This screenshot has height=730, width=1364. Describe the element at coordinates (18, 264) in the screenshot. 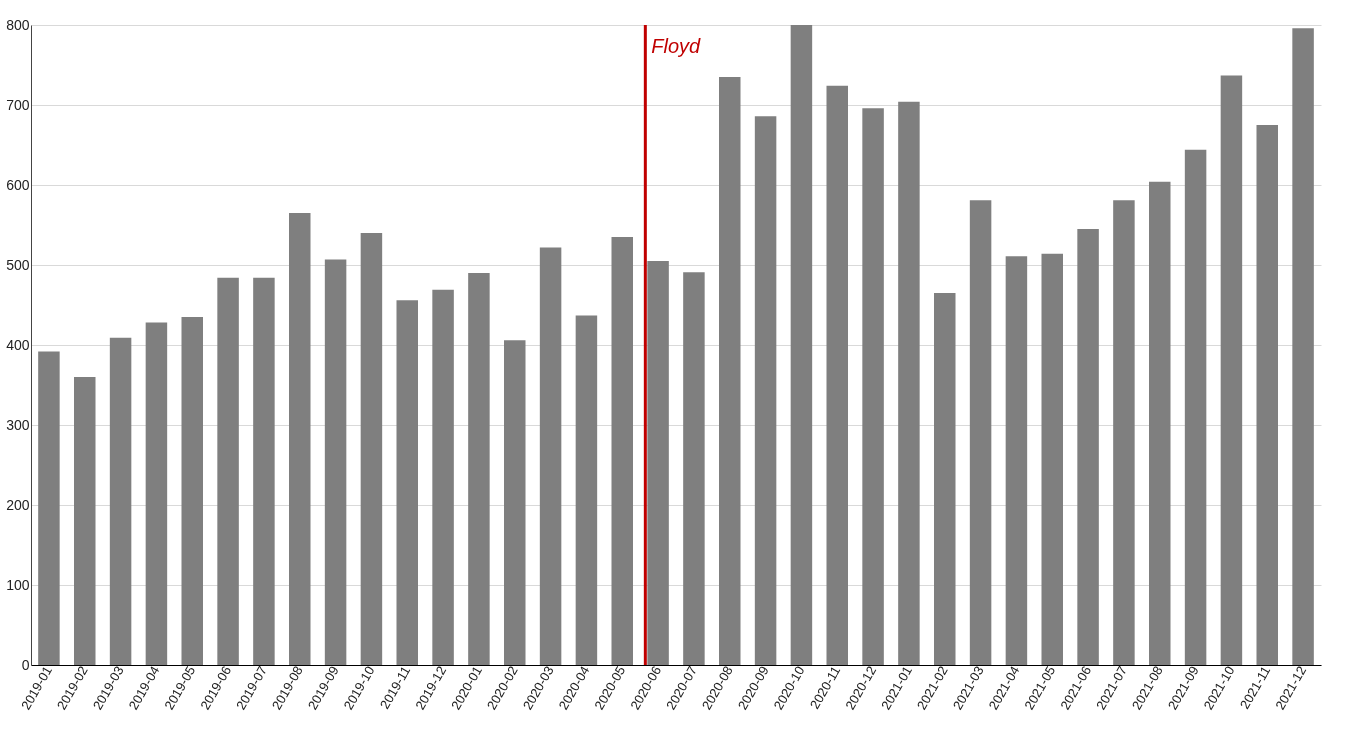

I see `y-tick-label: 500` at that location.